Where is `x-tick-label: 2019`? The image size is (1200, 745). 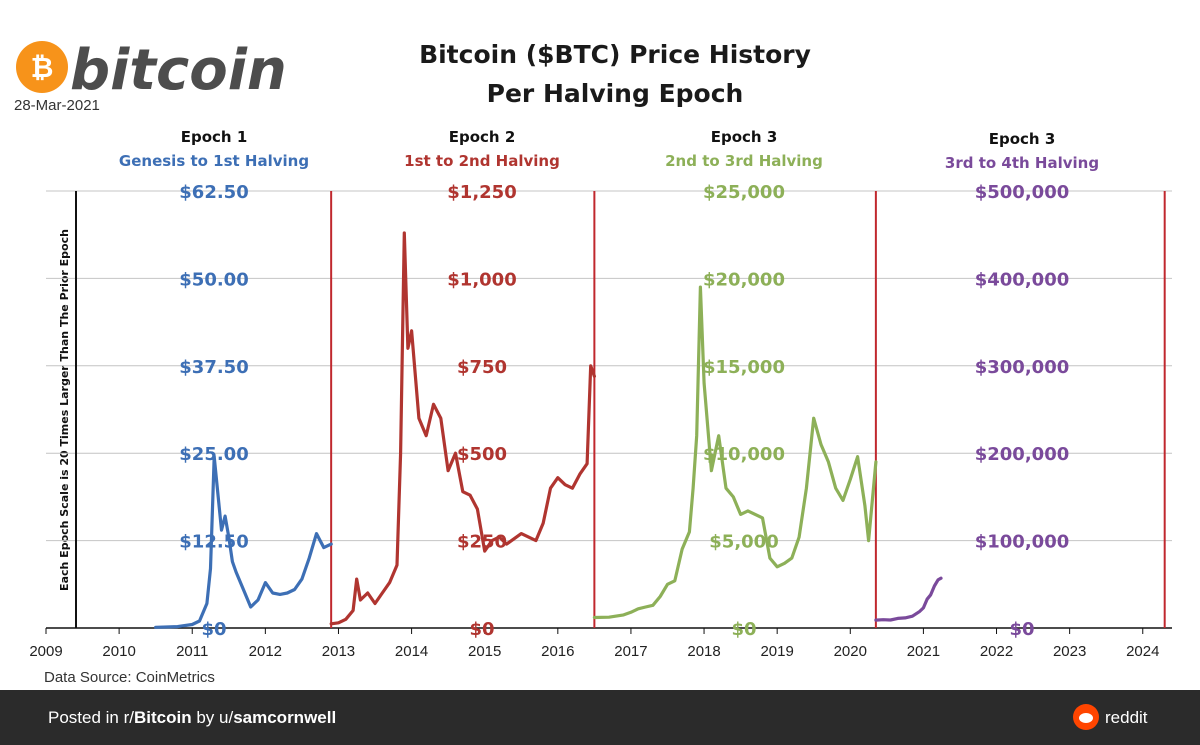
x-tick-label: 2019 is located at coordinates (776, 651).